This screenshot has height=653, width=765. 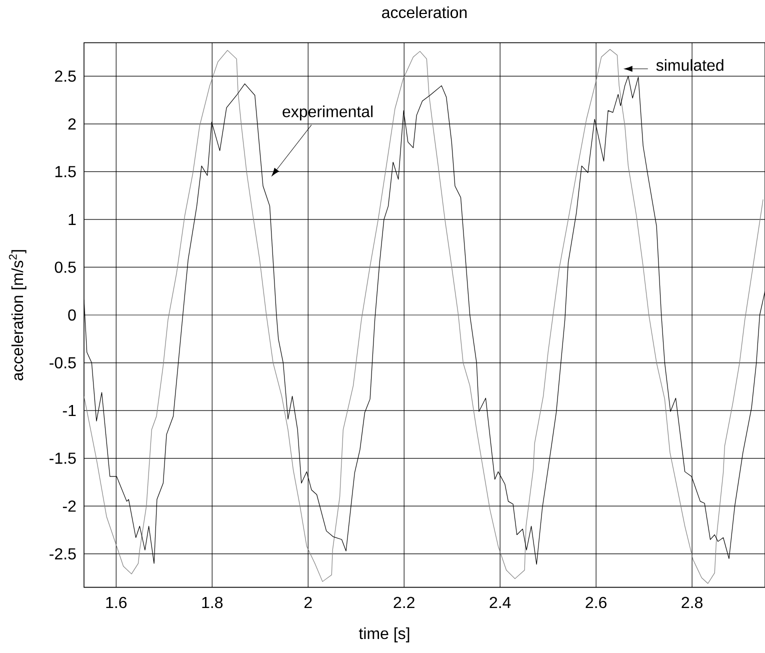 What do you see at coordinates (404, 602) in the screenshot?
I see `x-tick-label: 2.2` at bounding box center [404, 602].